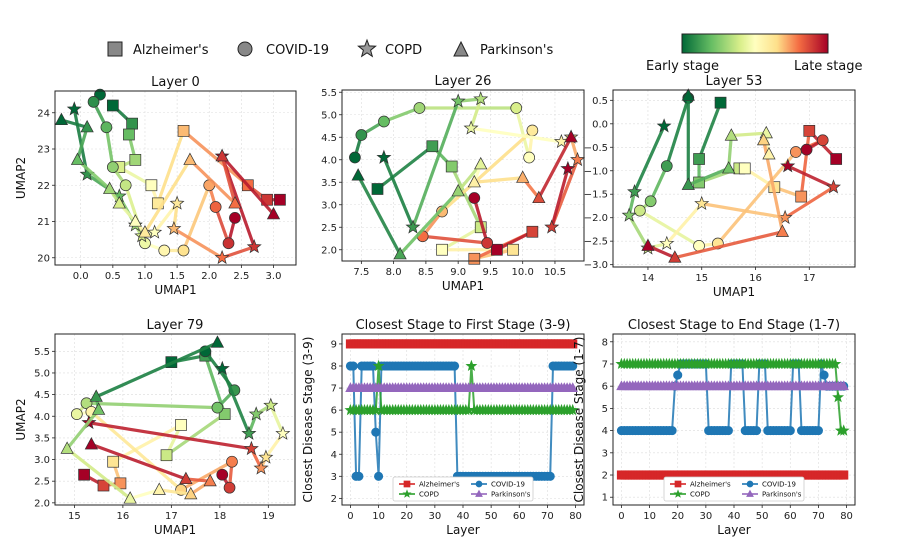  I want to click on x-tick-label: 60, so click(519, 516).